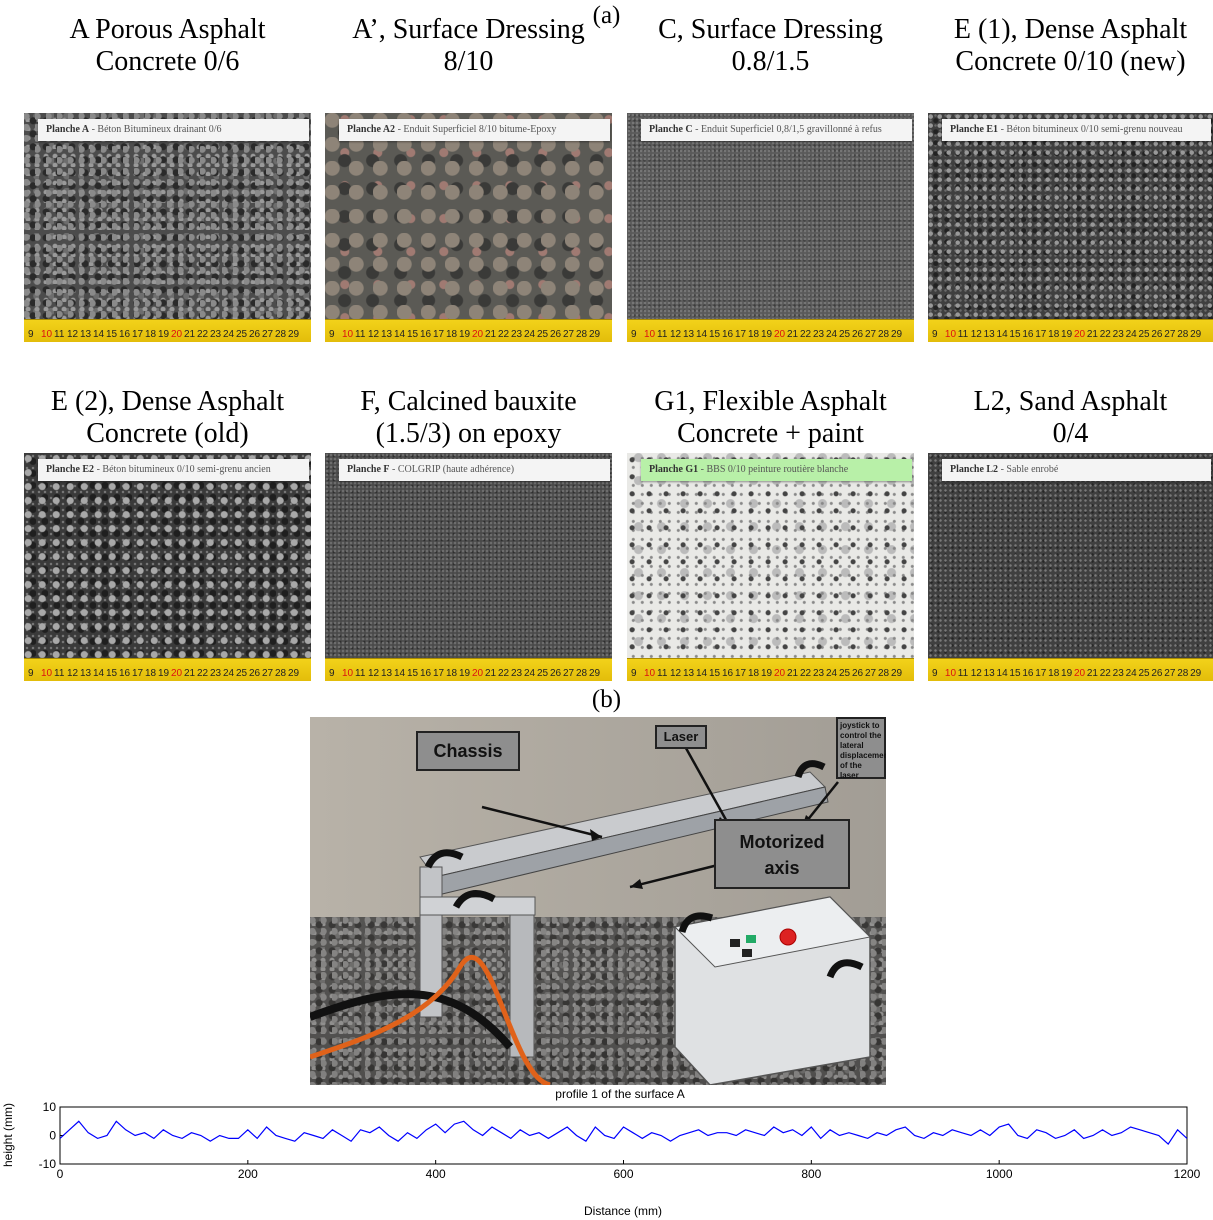 This screenshot has width=1213, height=1220. Describe the element at coordinates (810, 769) in the screenshot. I see `handle-right` at that location.